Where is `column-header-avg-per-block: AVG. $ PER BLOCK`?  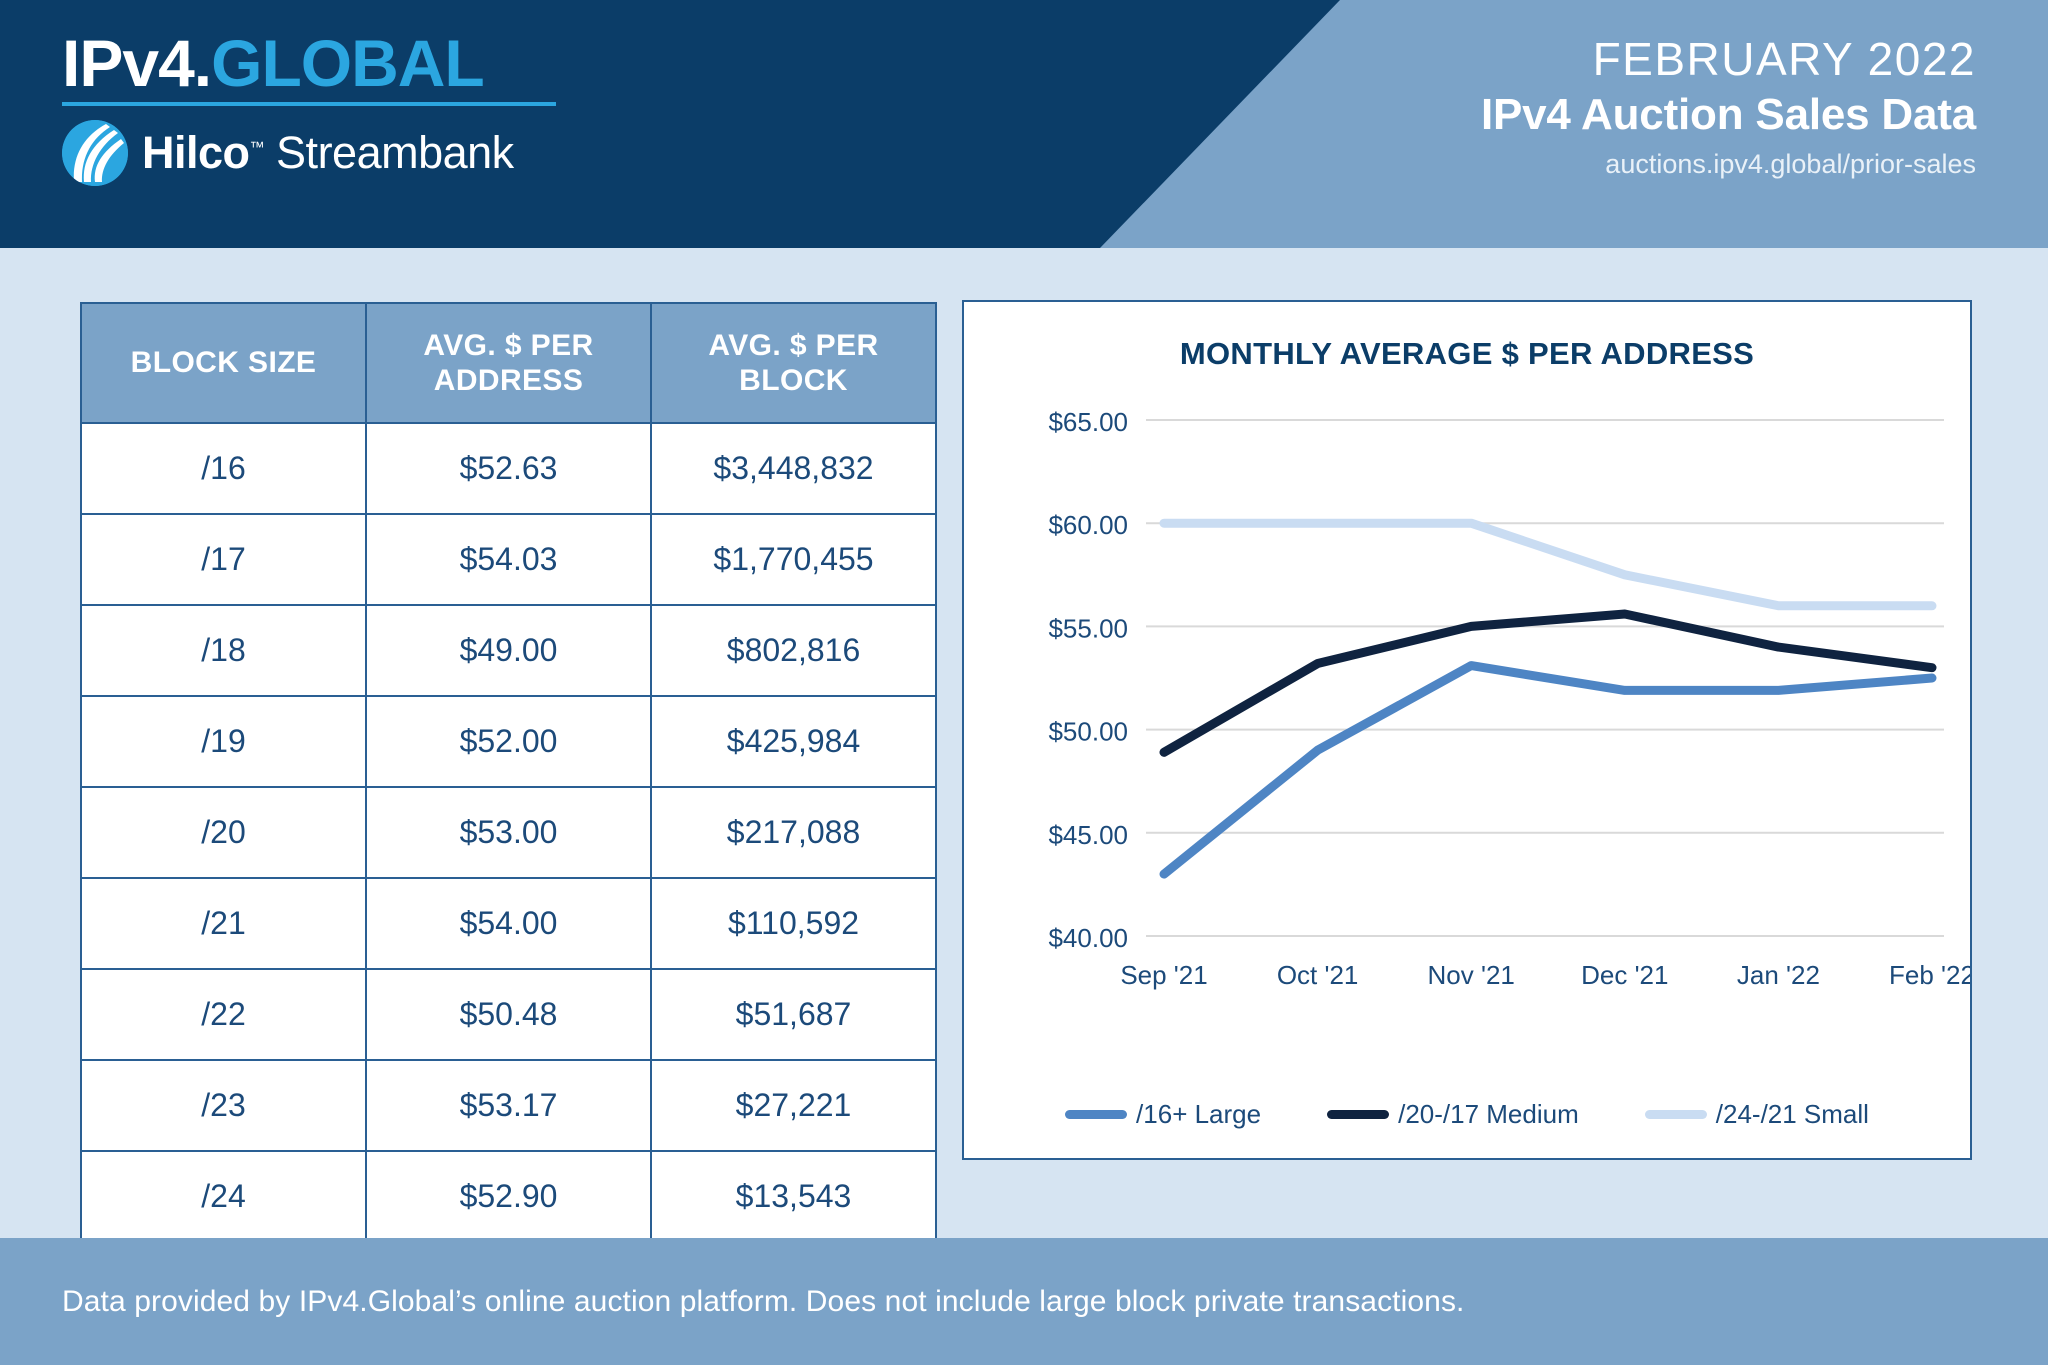 column-header-avg-per-block: AVG. $ PER BLOCK is located at coordinates (793, 363).